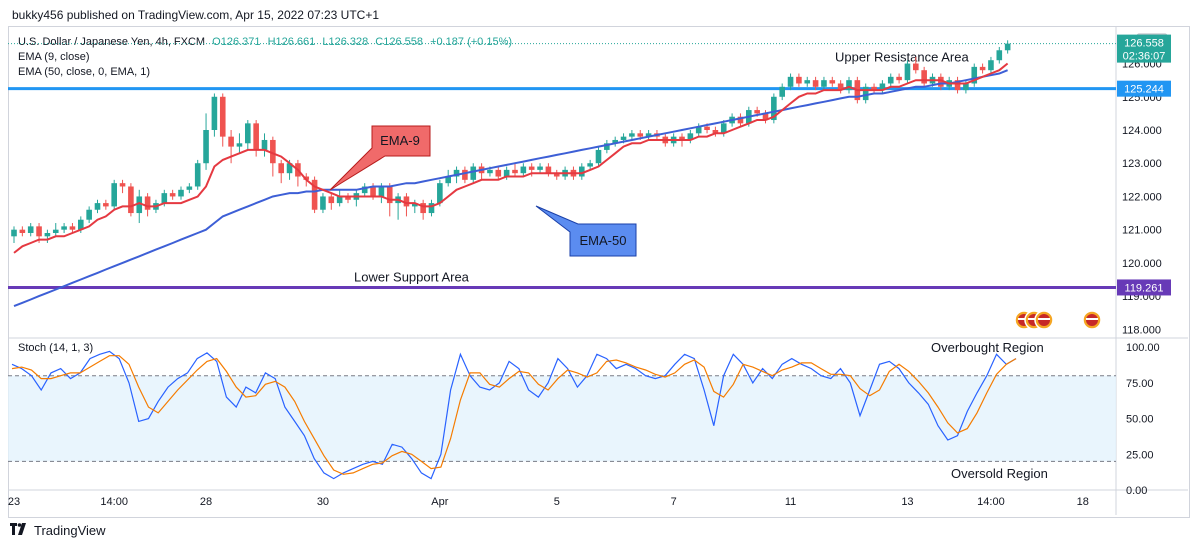  What do you see at coordinates (999, 473) in the screenshot?
I see `oversold-label: Oversold Region` at bounding box center [999, 473].